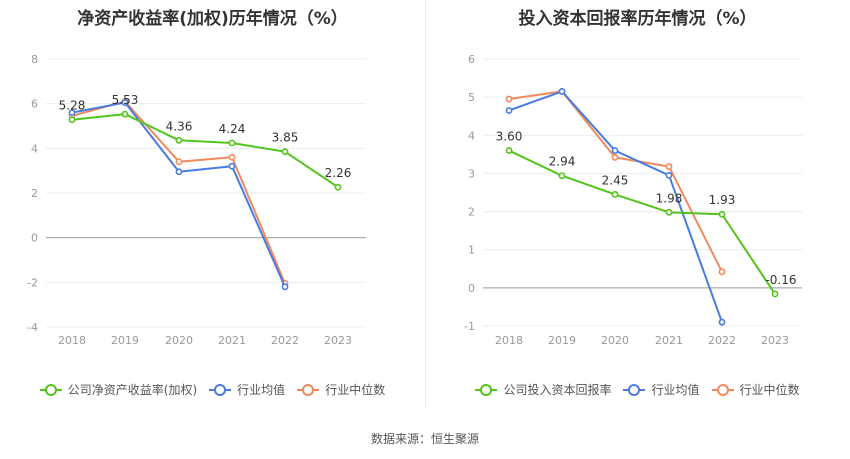 The height and width of the screenshot is (459, 850). I want to click on y-tick-label: 5, so click(471, 97).